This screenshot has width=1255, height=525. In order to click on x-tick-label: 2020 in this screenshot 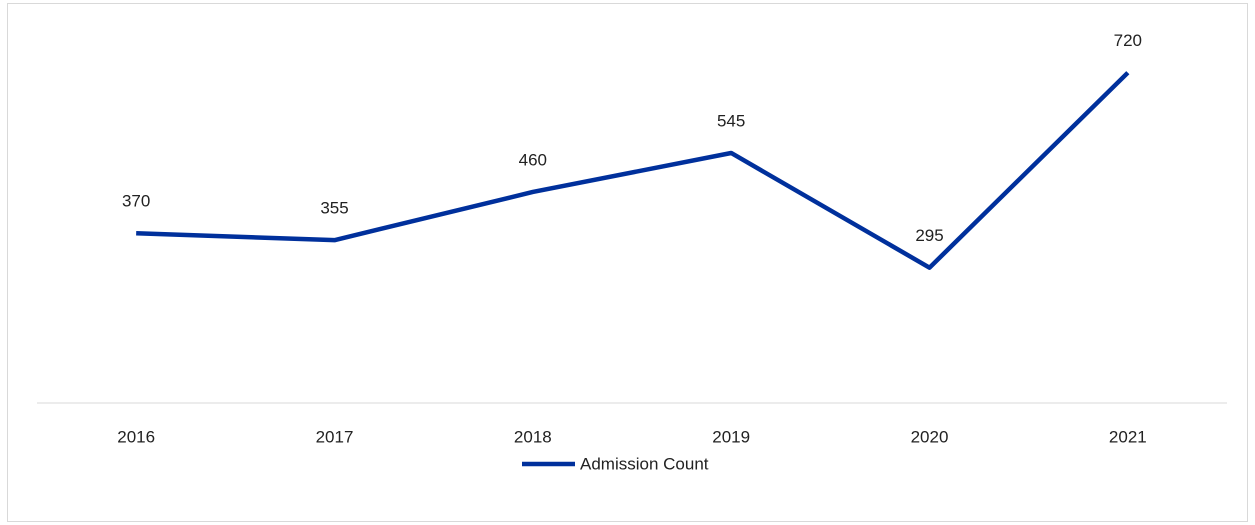, I will do `click(930, 436)`.